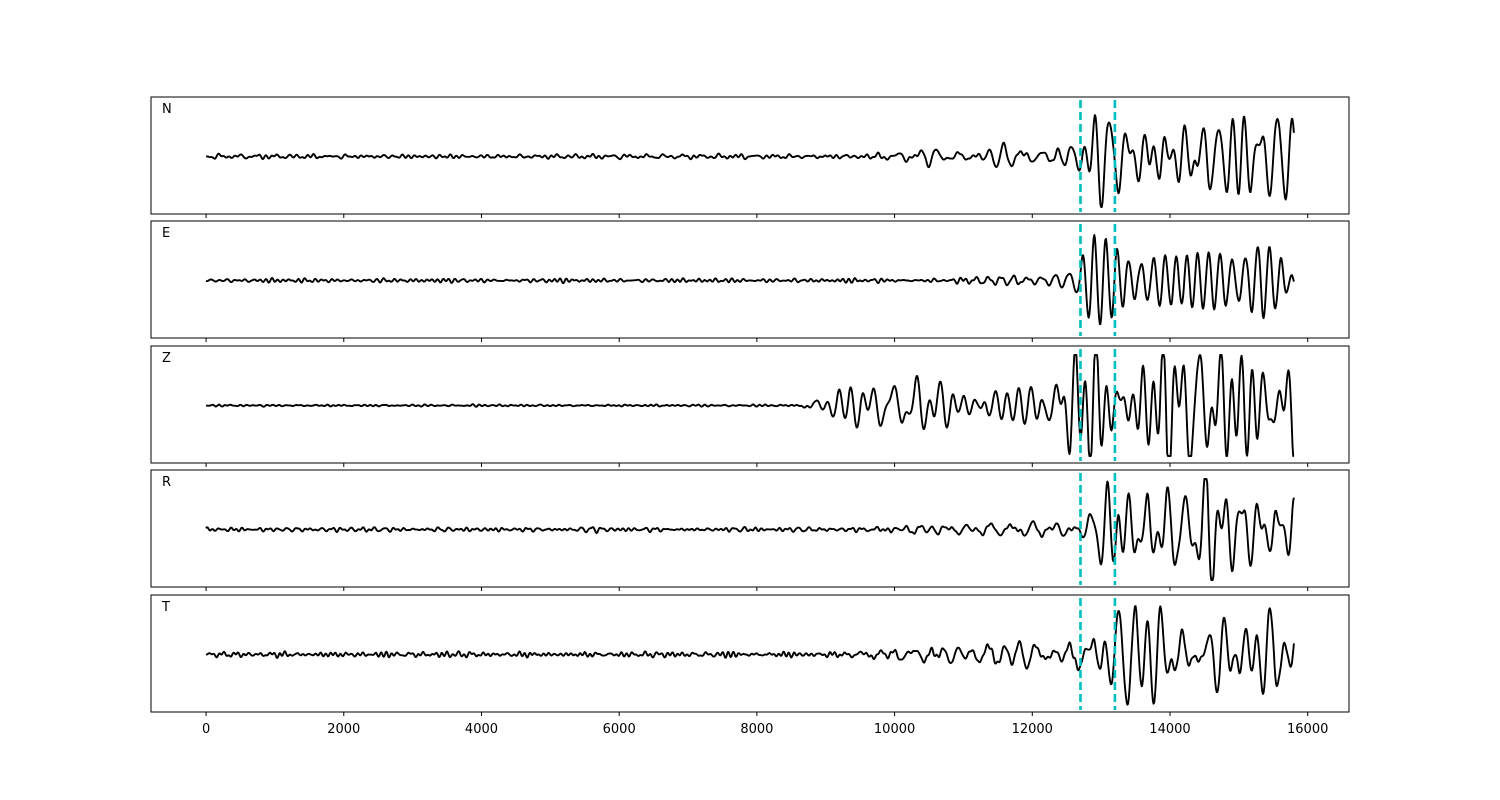 This screenshot has height=800, width=1500. Describe the element at coordinates (206, 729) in the screenshot. I see `x-tick-label: 0` at that location.